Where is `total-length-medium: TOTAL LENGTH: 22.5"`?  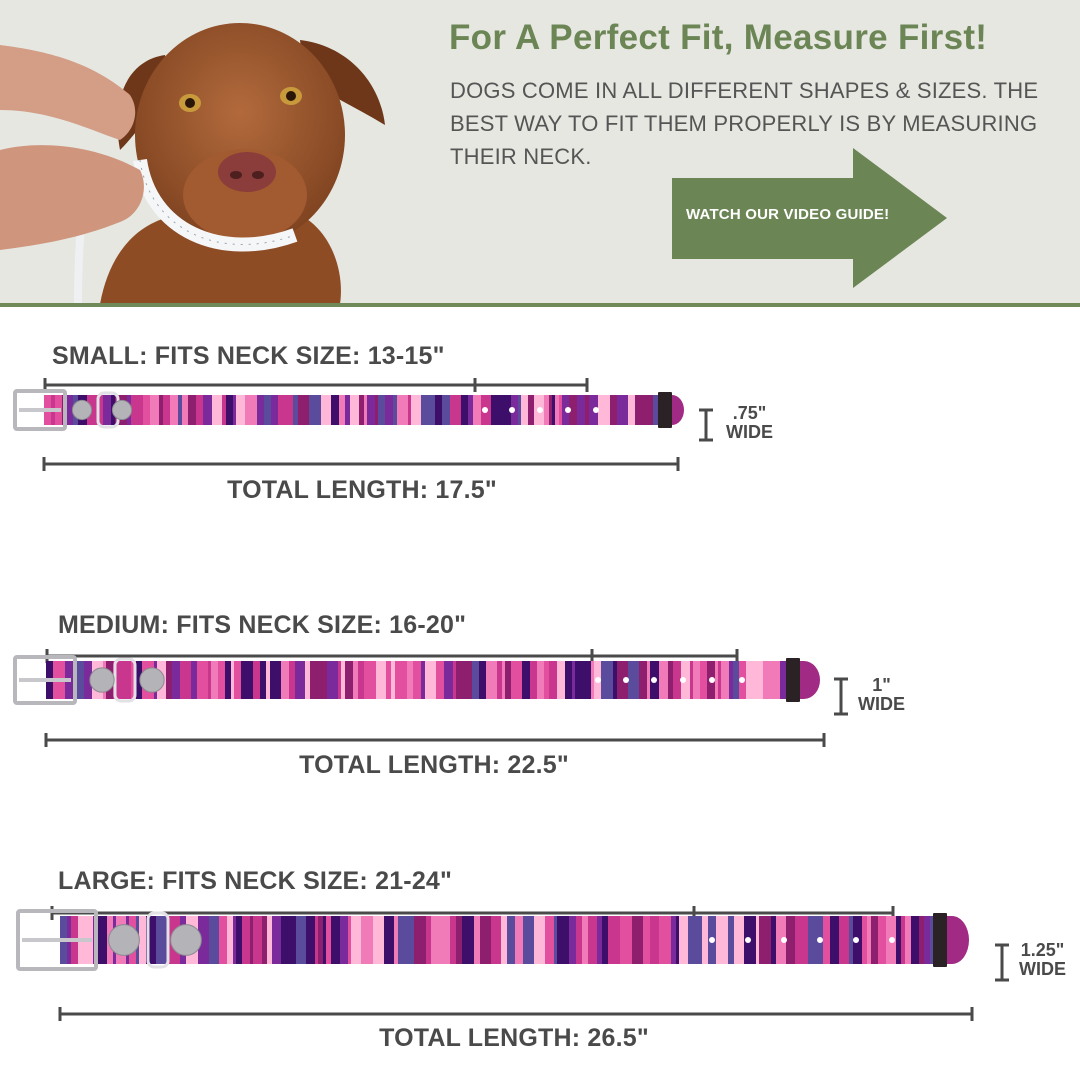
total-length-medium: TOTAL LENGTH: 22.5" is located at coordinates (434, 765).